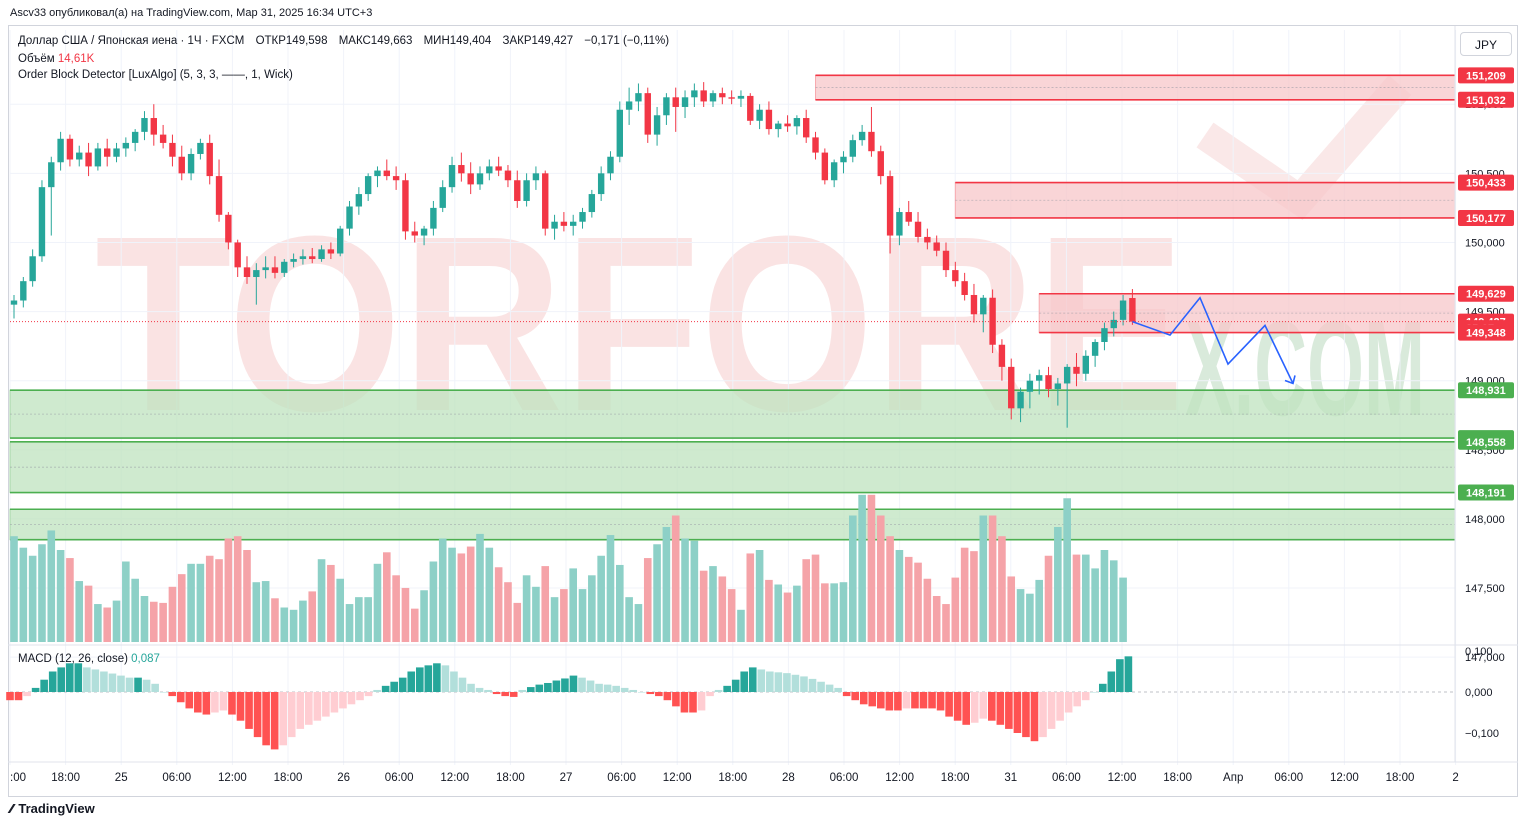  Describe the element at coordinates (1486, 44) in the screenshot. I see `currency-button: JPY` at that location.